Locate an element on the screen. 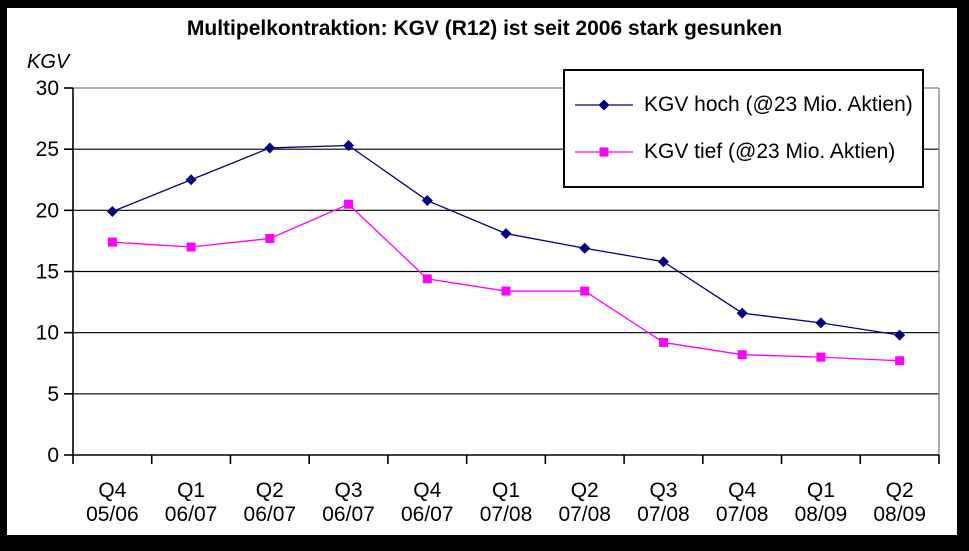 Image resolution: width=969 pixels, height=551 pixels. legend-entry: KGV tief (@23 Mio. Aktien) is located at coordinates (748, 152).